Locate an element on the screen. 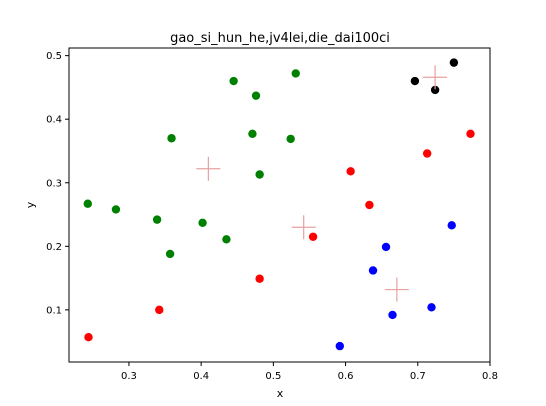 The image size is (546, 406). y-tick-label: 0.4 is located at coordinates (54, 120).